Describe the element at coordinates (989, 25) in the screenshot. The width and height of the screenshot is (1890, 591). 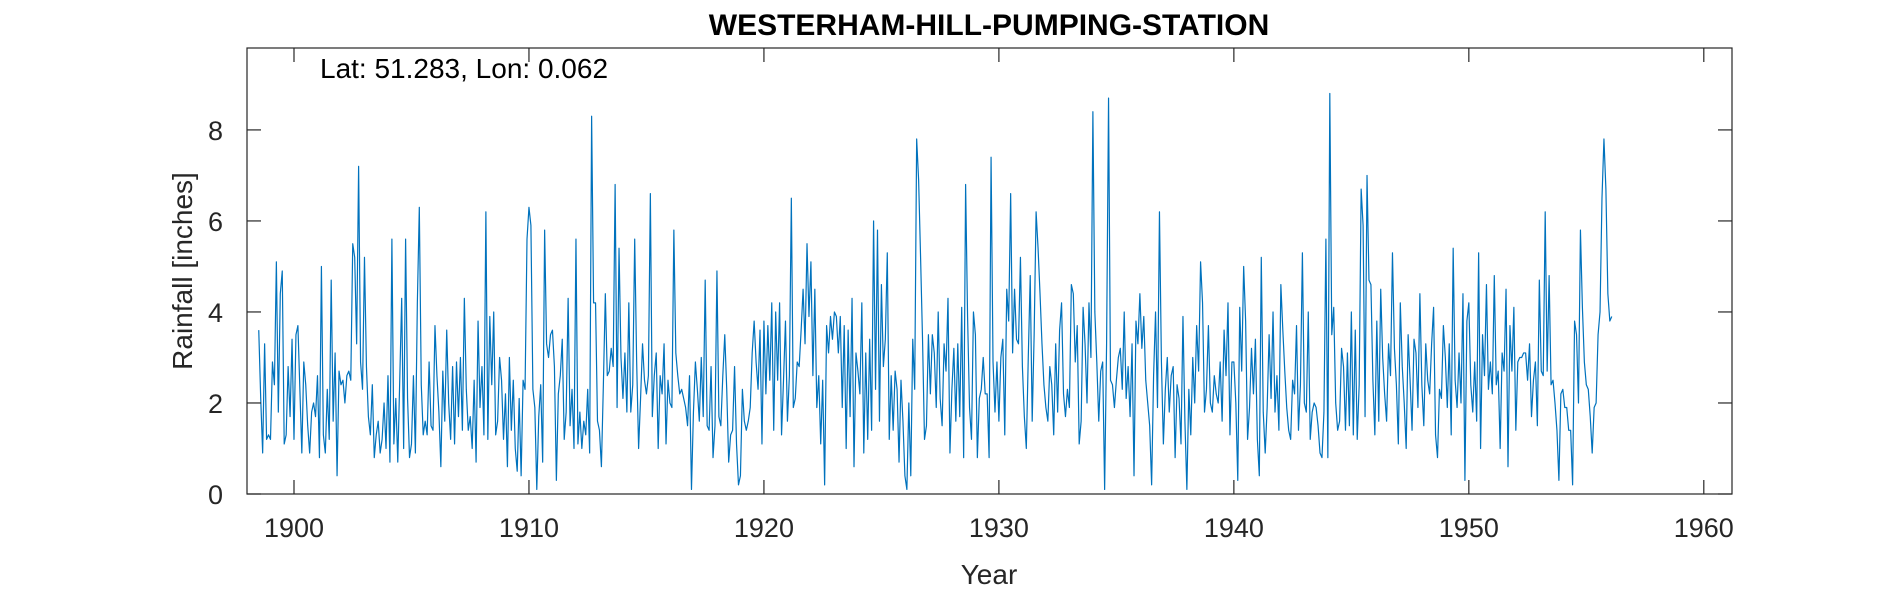
I see `chart-title: WESTERHAM-HILL-PUMPING-STATION` at that location.